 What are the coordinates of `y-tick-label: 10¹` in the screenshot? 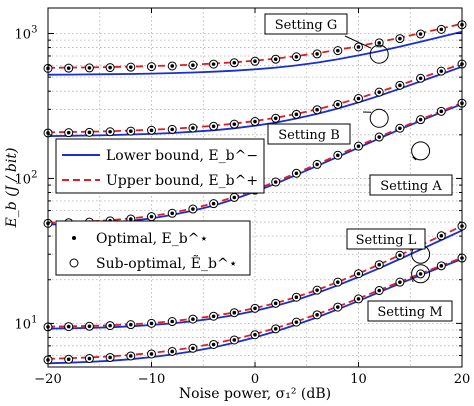 It's located at (26, 323).